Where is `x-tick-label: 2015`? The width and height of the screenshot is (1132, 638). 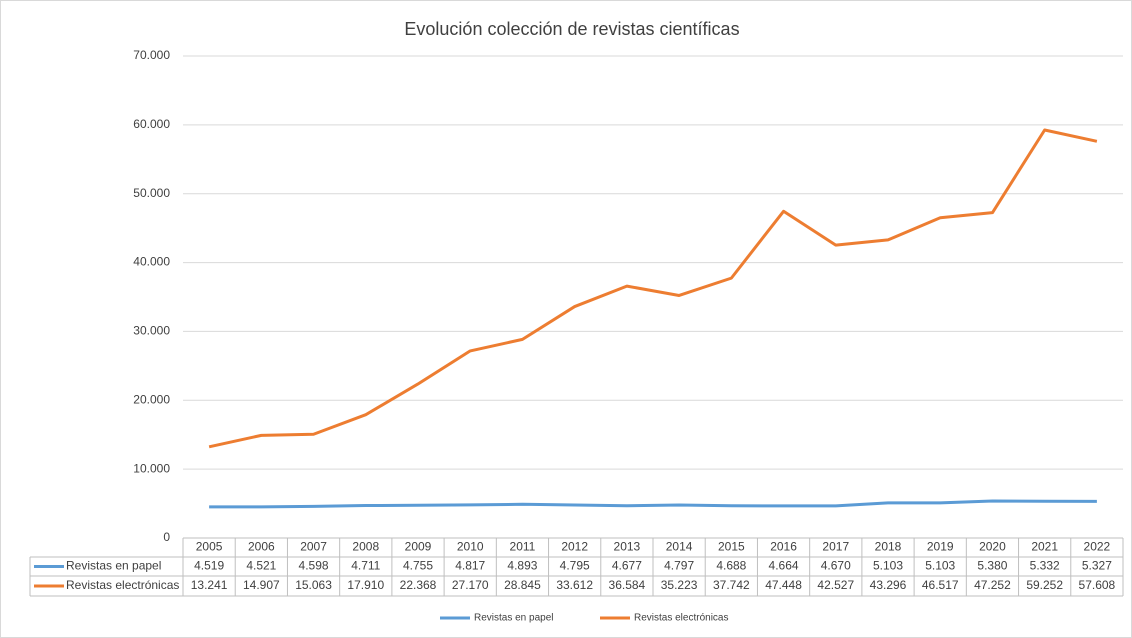
x-tick-label: 2015 is located at coordinates (731, 547).